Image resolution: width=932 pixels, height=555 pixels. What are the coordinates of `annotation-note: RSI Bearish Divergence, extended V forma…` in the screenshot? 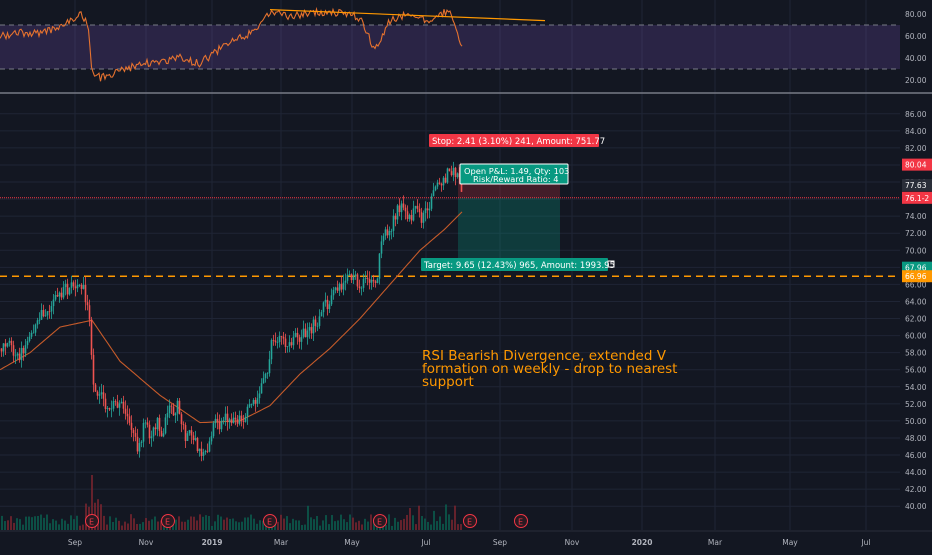 It's located at (550, 369).